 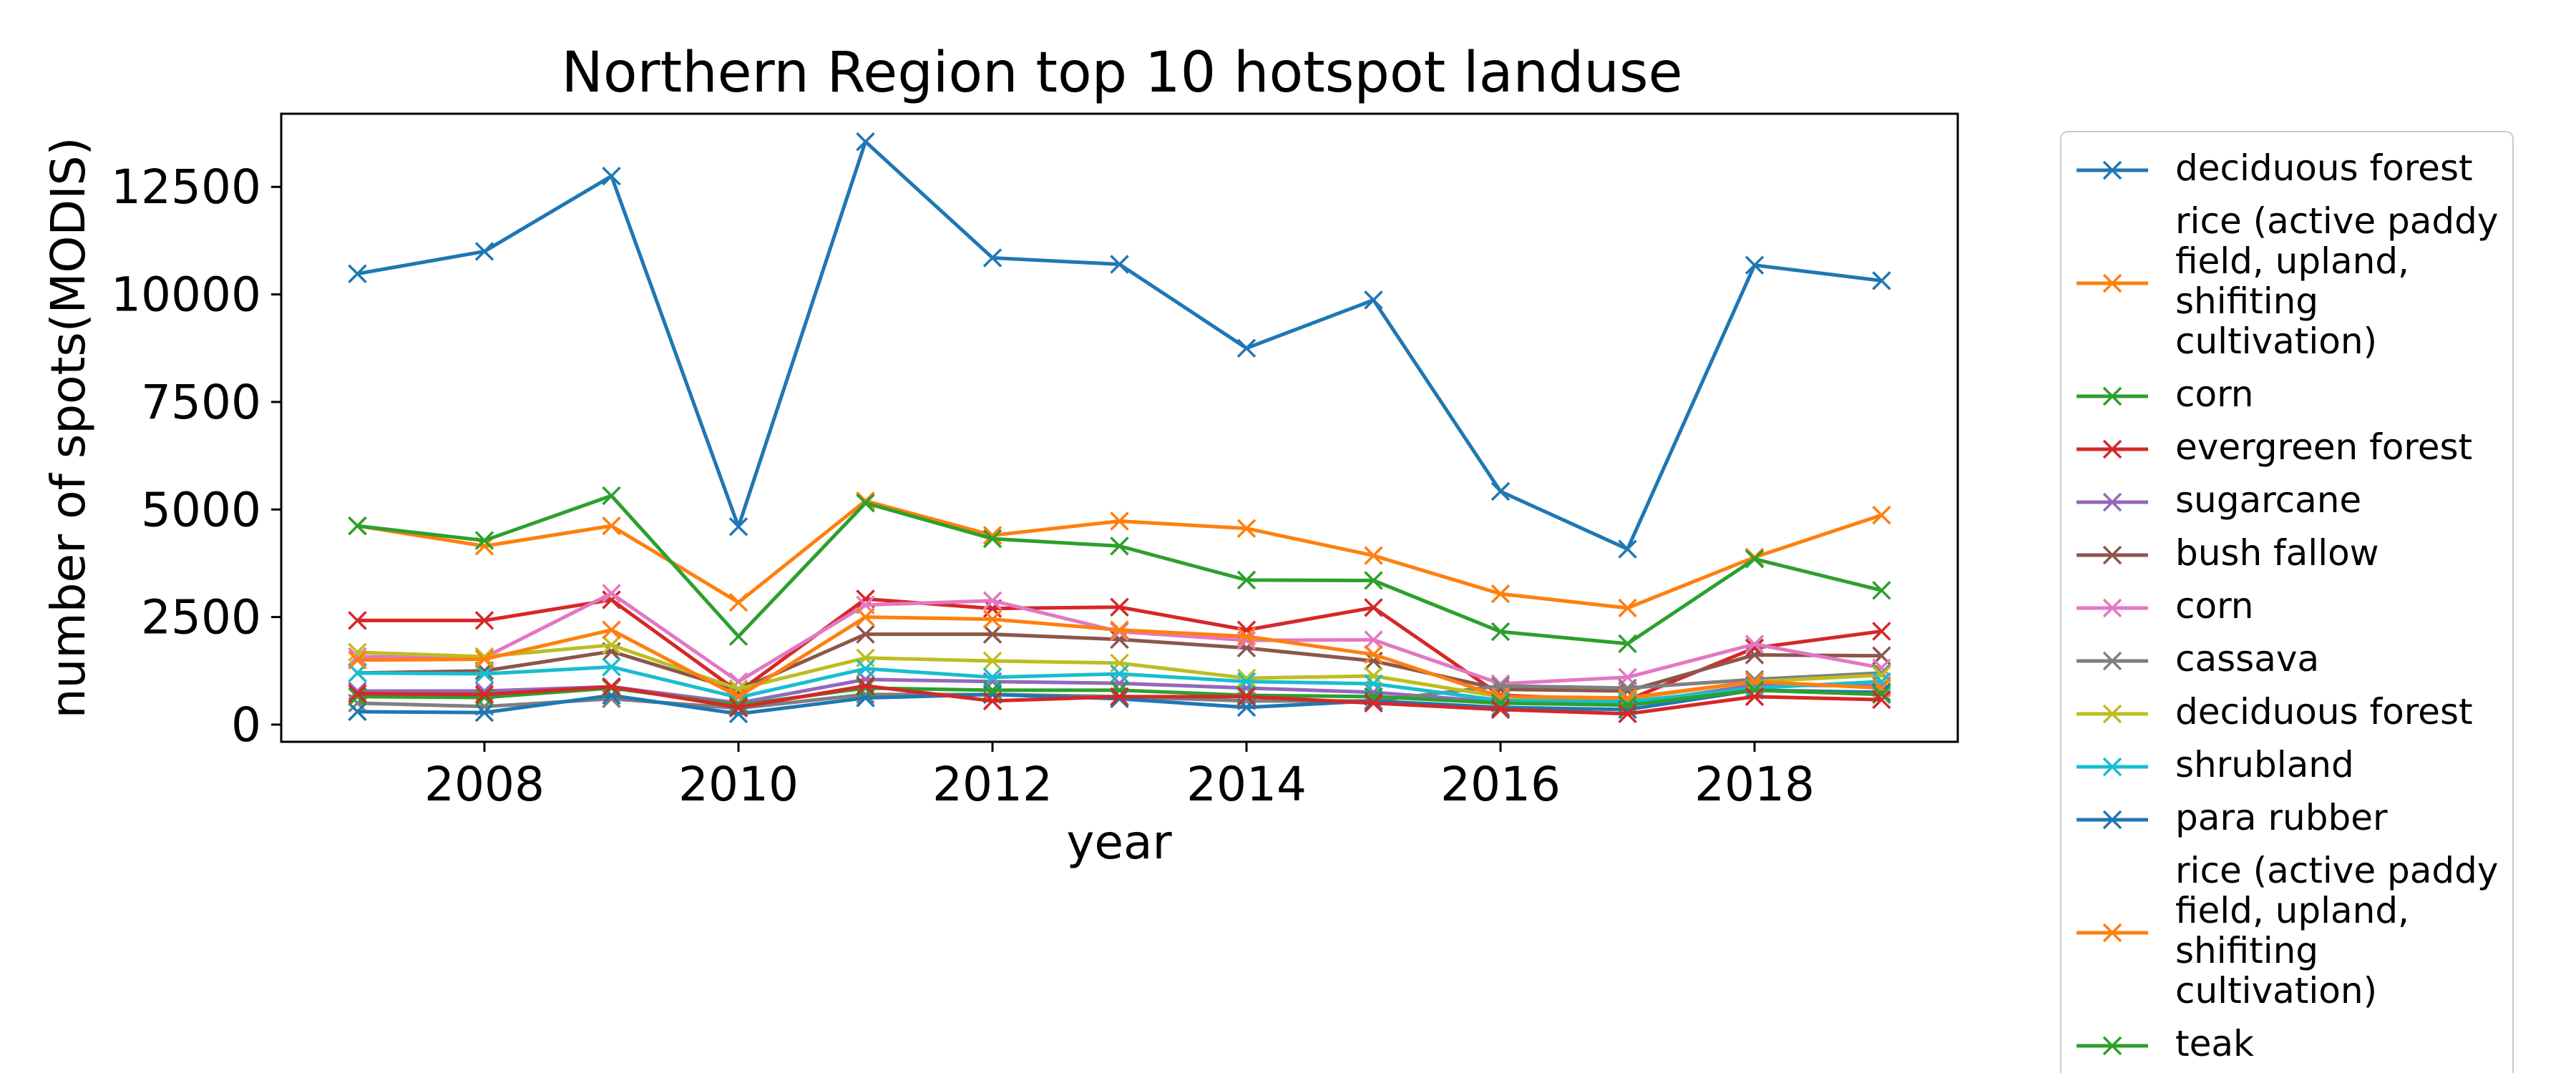 What do you see at coordinates (68, 428) in the screenshot?
I see `y-axis-label: number of spots(MODIS)` at bounding box center [68, 428].